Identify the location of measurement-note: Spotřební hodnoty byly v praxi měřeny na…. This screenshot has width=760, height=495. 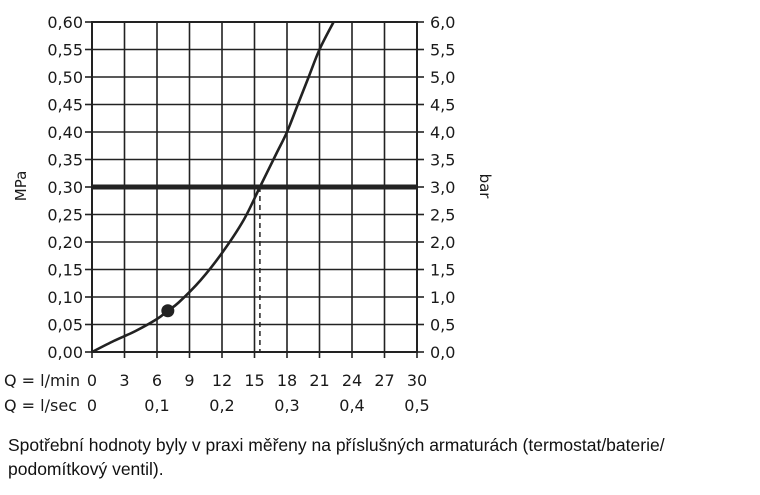
(336, 457).